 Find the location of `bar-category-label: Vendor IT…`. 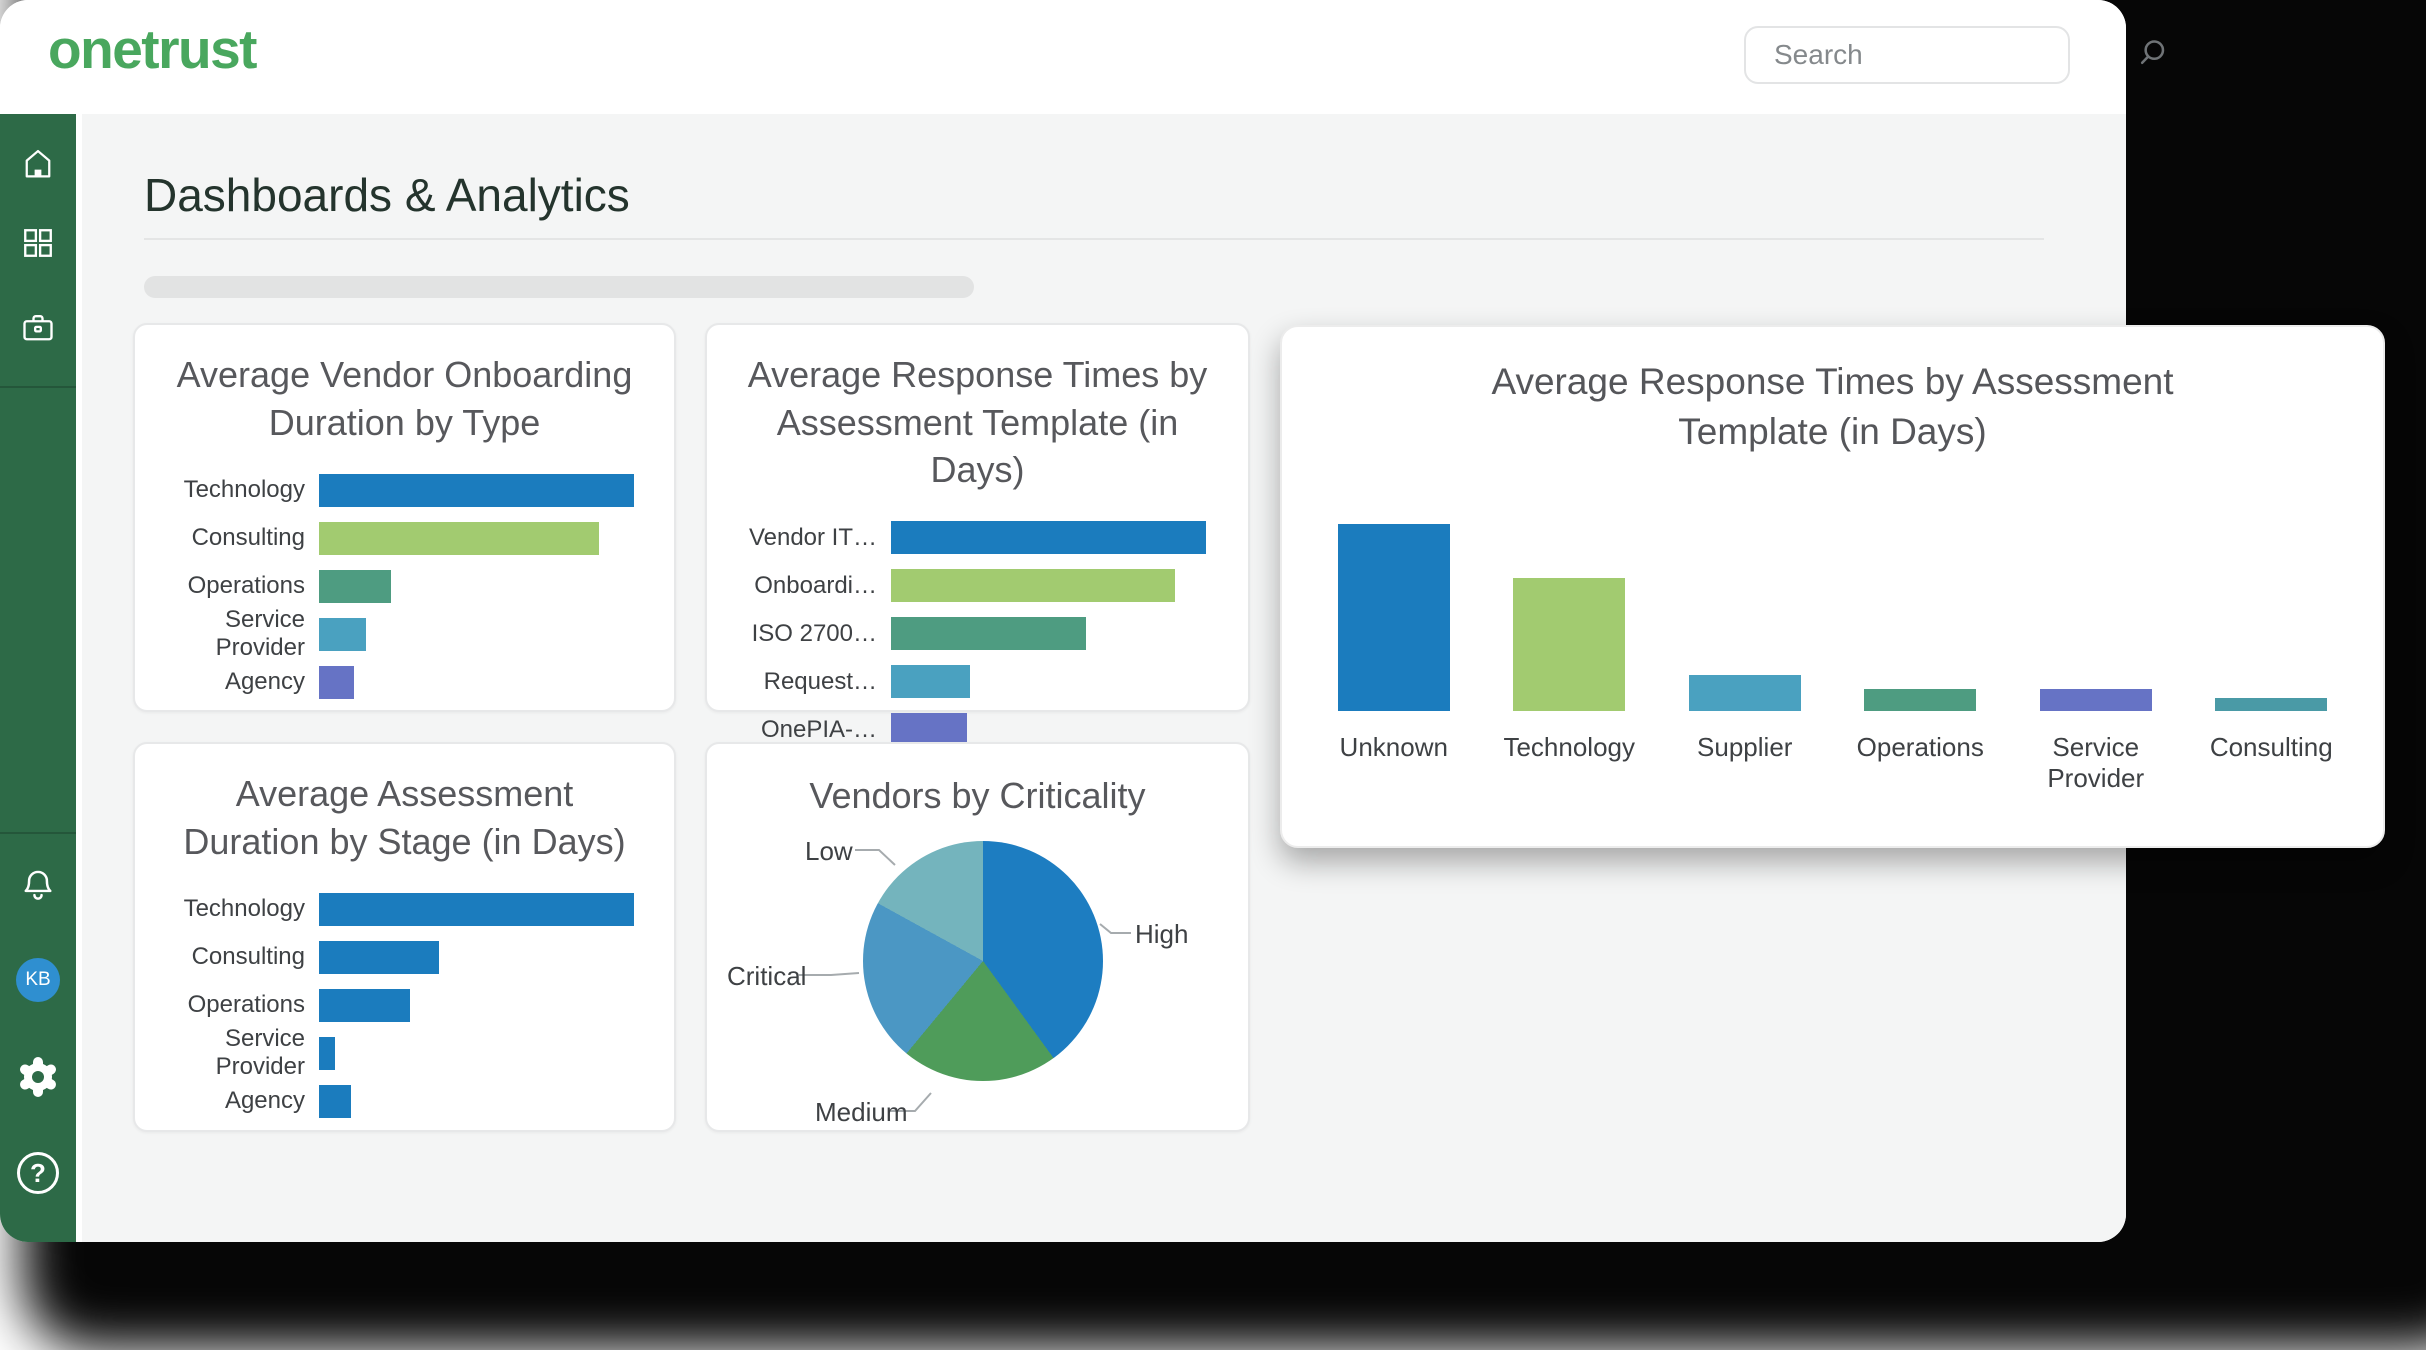

bar-category-label: Vendor IT… is located at coordinates (812, 537).